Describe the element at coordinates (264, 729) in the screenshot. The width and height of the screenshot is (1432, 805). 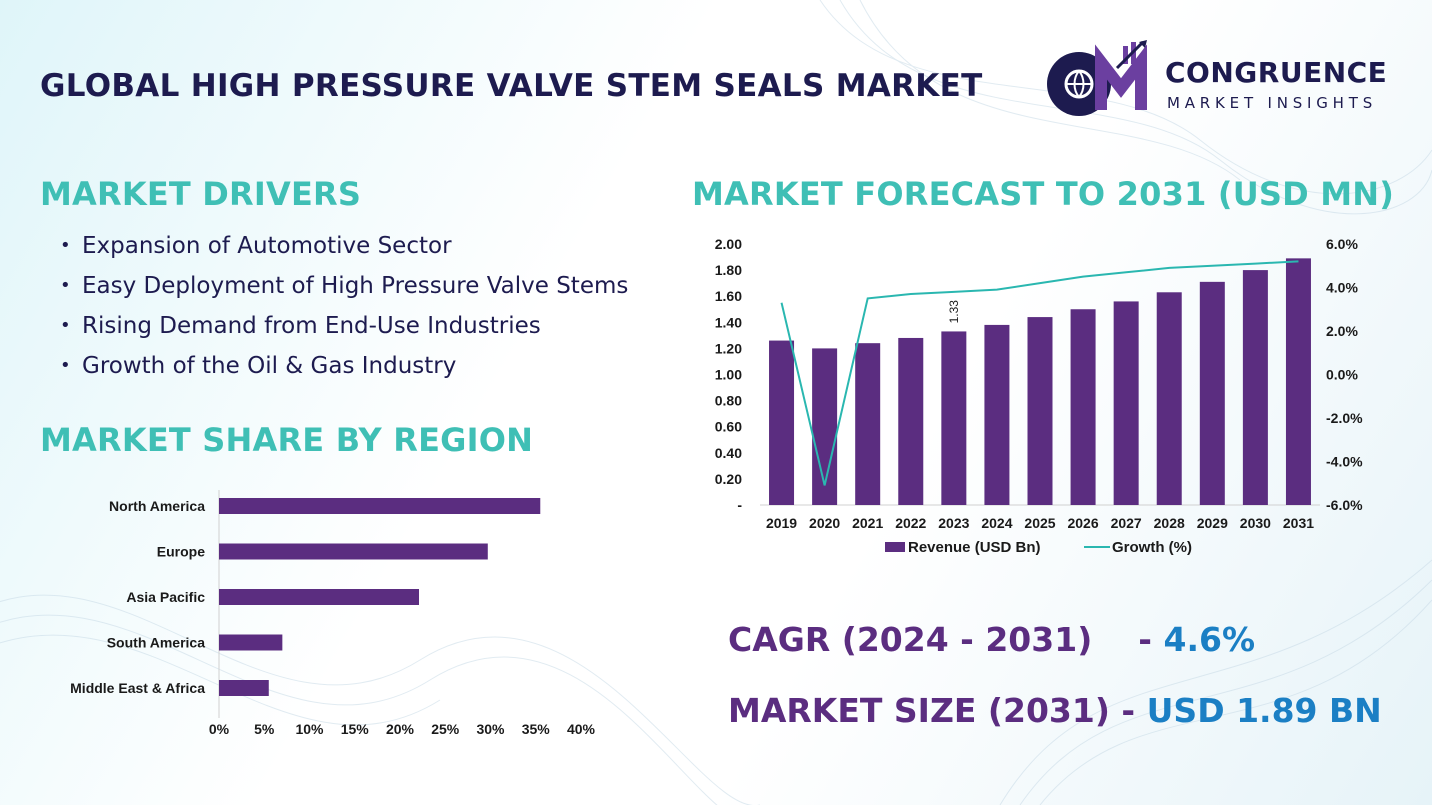
I see `x-tick-label: 5%` at that location.